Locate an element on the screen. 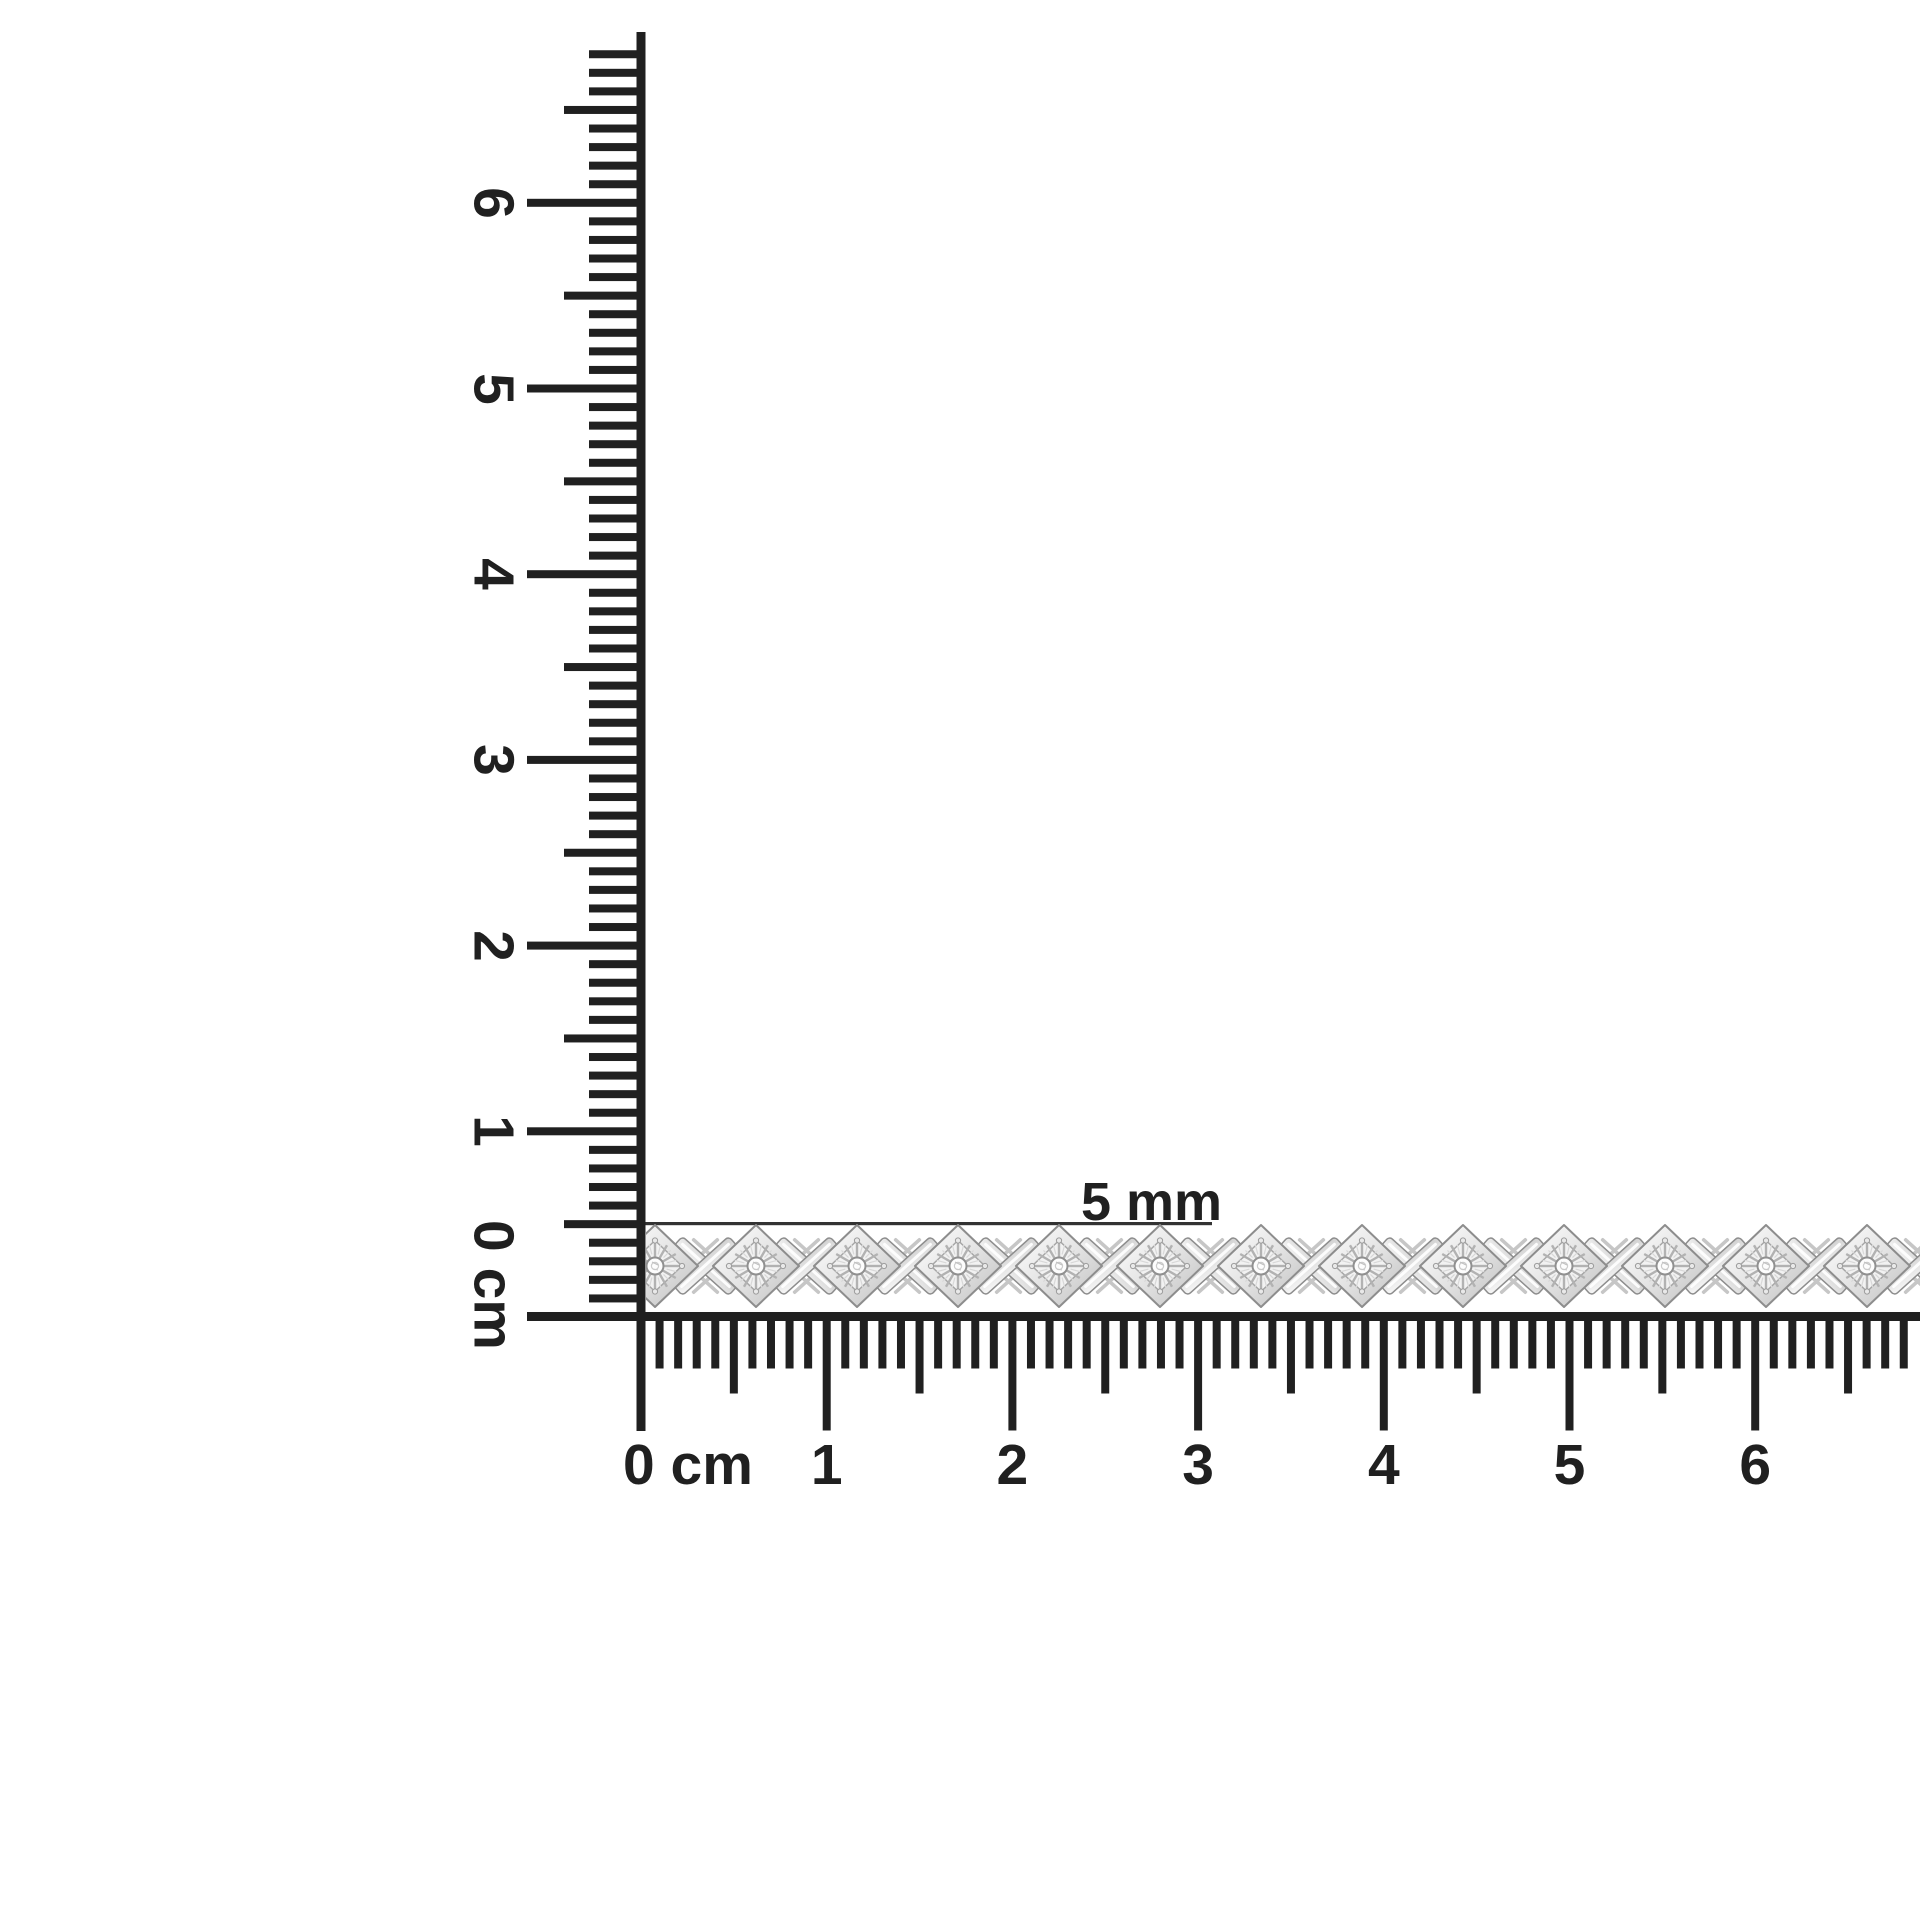 The image size is (1920, 1920). bracelet-width-label: 5 mm is located at coordinates (1152, 1202).